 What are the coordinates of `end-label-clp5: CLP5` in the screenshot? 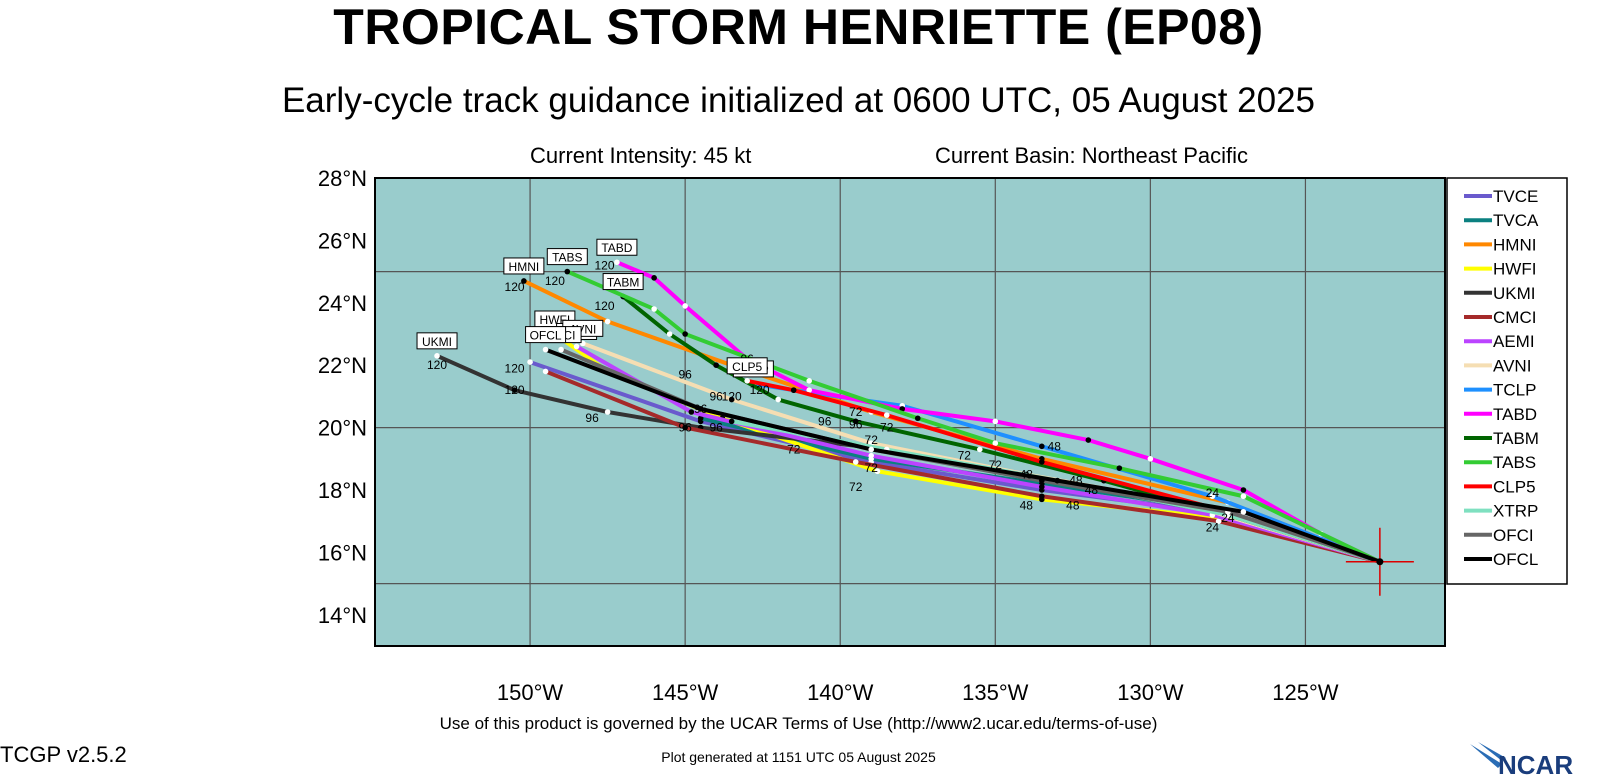 It's located at (747, 367).